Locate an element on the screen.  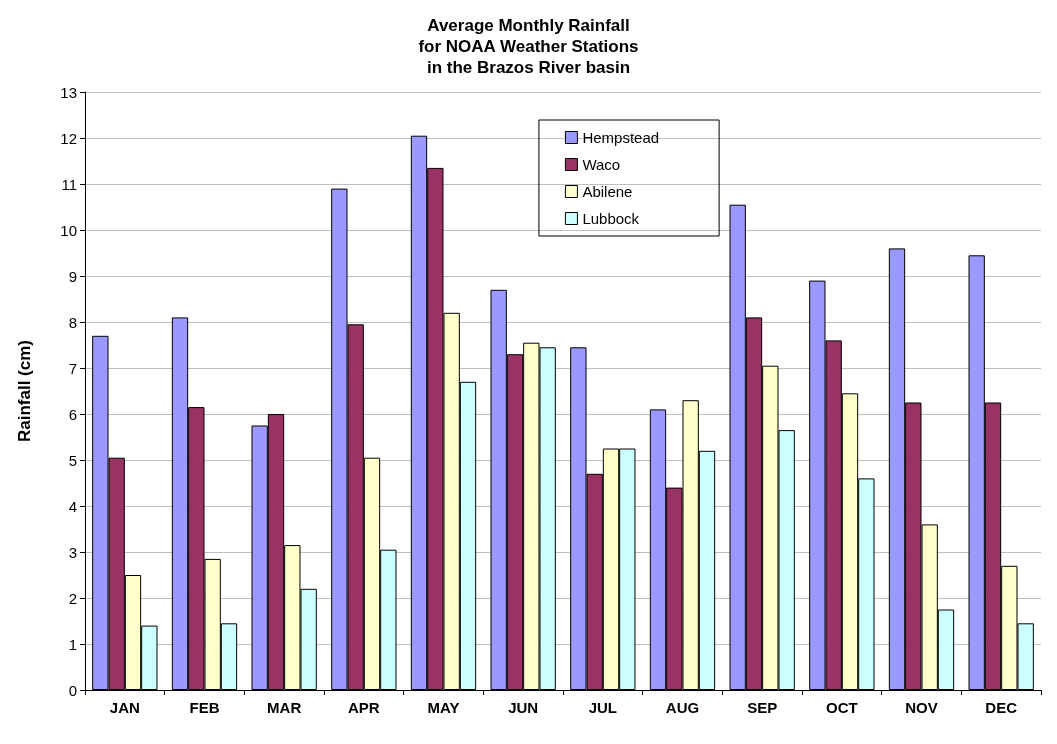
chart-title: Average Monthly Rainfall for NOAA Weather Stations in the Brazos River basin is located at coordinates (528, 46).